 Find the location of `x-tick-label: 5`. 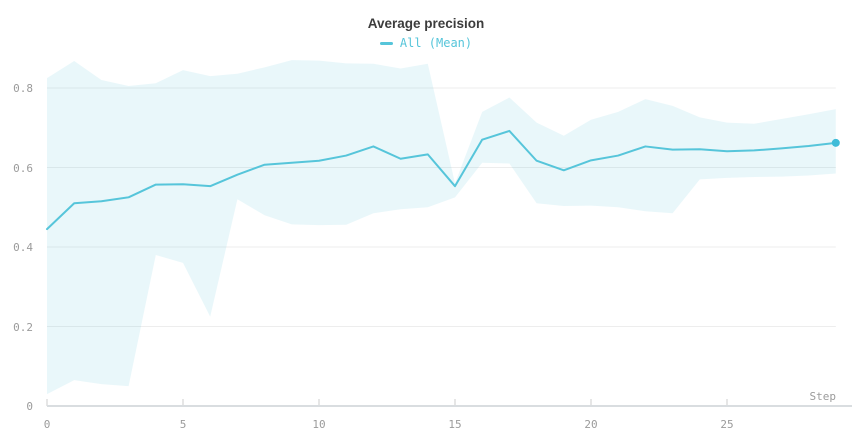

x-tick-label: 5 is located at coordinates (183, 424).